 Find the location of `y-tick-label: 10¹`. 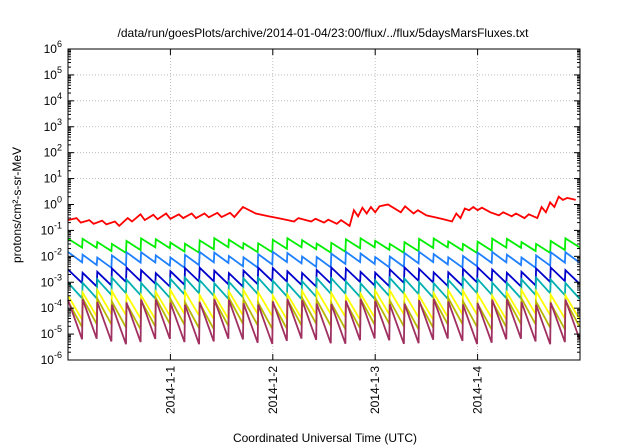

y-tick-label: 10¹ is located at coordinates (53, 177).